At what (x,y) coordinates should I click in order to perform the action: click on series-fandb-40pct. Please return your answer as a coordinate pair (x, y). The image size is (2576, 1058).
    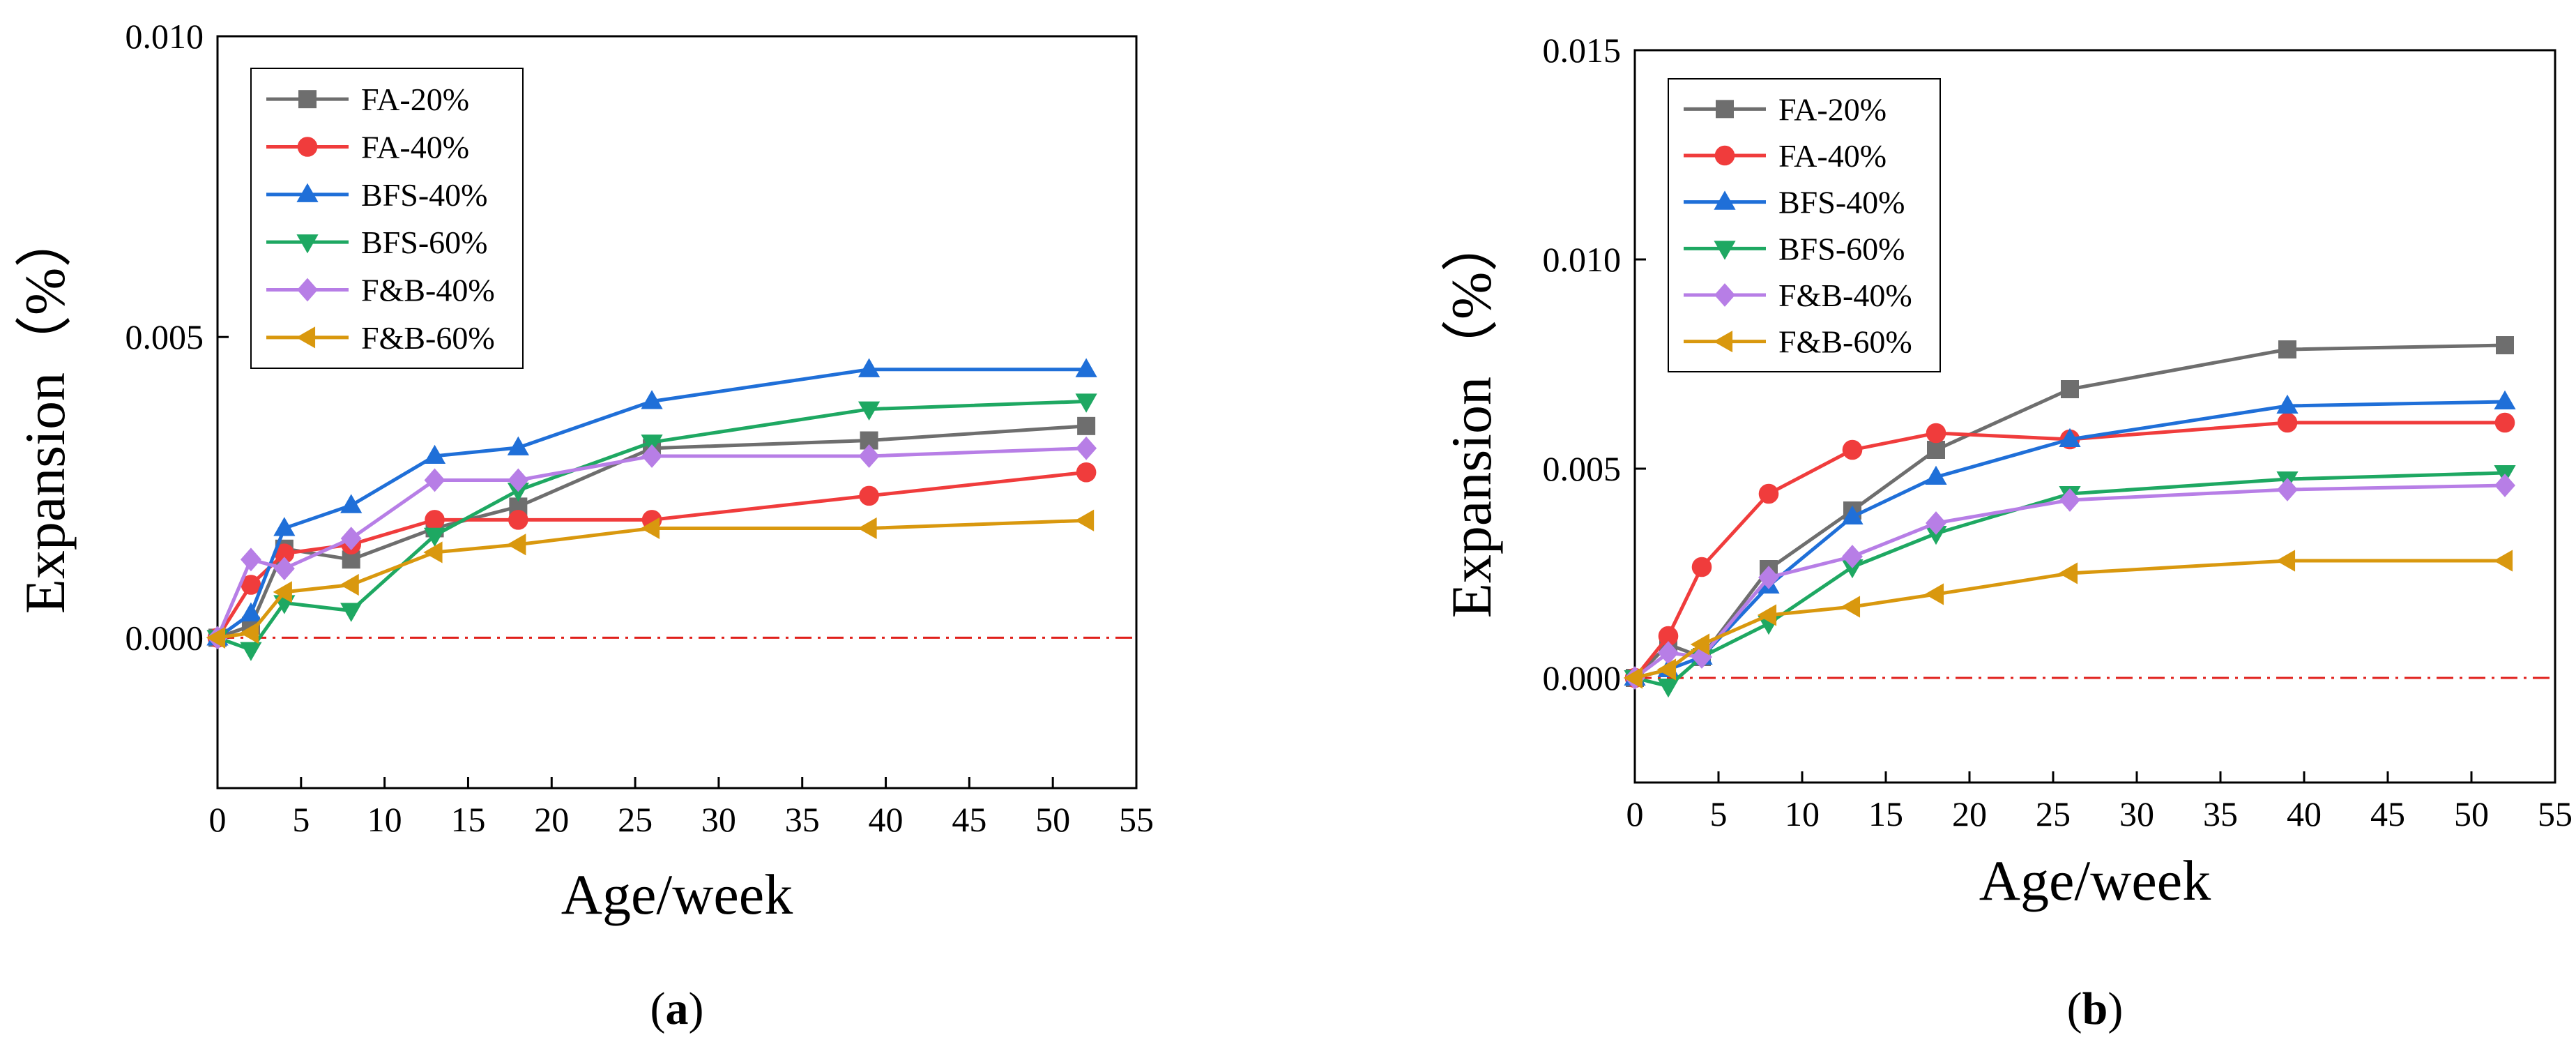
    Looking at the image, I should click on (652, 543).